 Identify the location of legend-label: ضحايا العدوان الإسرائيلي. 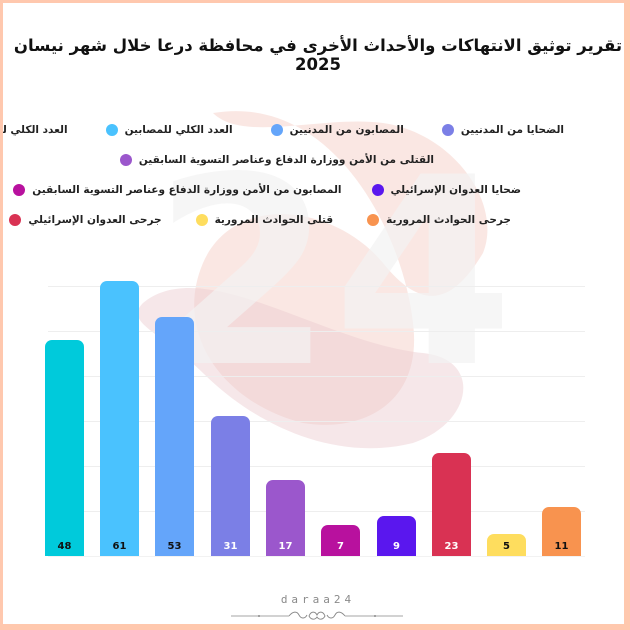
(456, 190).